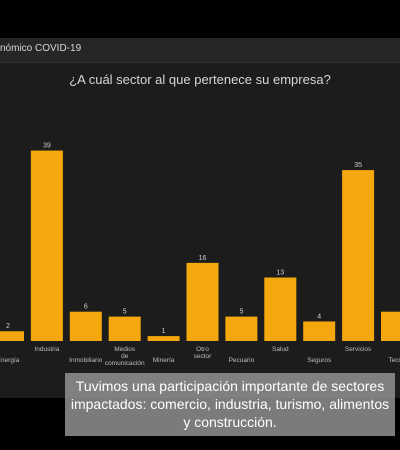 This screenshot has height=450, width=400. Describe the element at coordinates (86, 307) in the screenshot. I see `data-label-2: 6` at that location.